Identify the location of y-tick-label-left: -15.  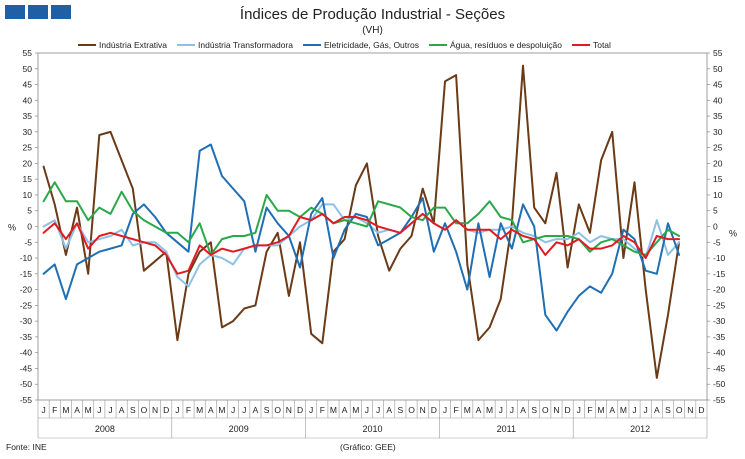
(26, 274).